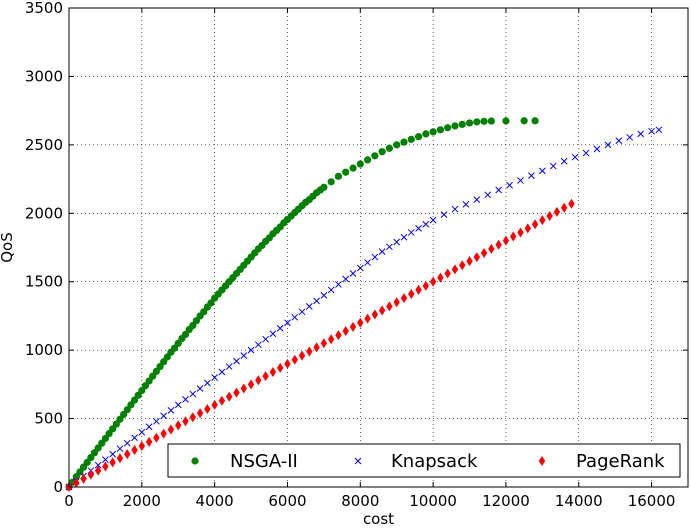 The image size is (691, 528). What do you see at coordinates (44, 213) in the screenshot?
I see `y-tick-label: 2000` at bounding box center [44, 213].